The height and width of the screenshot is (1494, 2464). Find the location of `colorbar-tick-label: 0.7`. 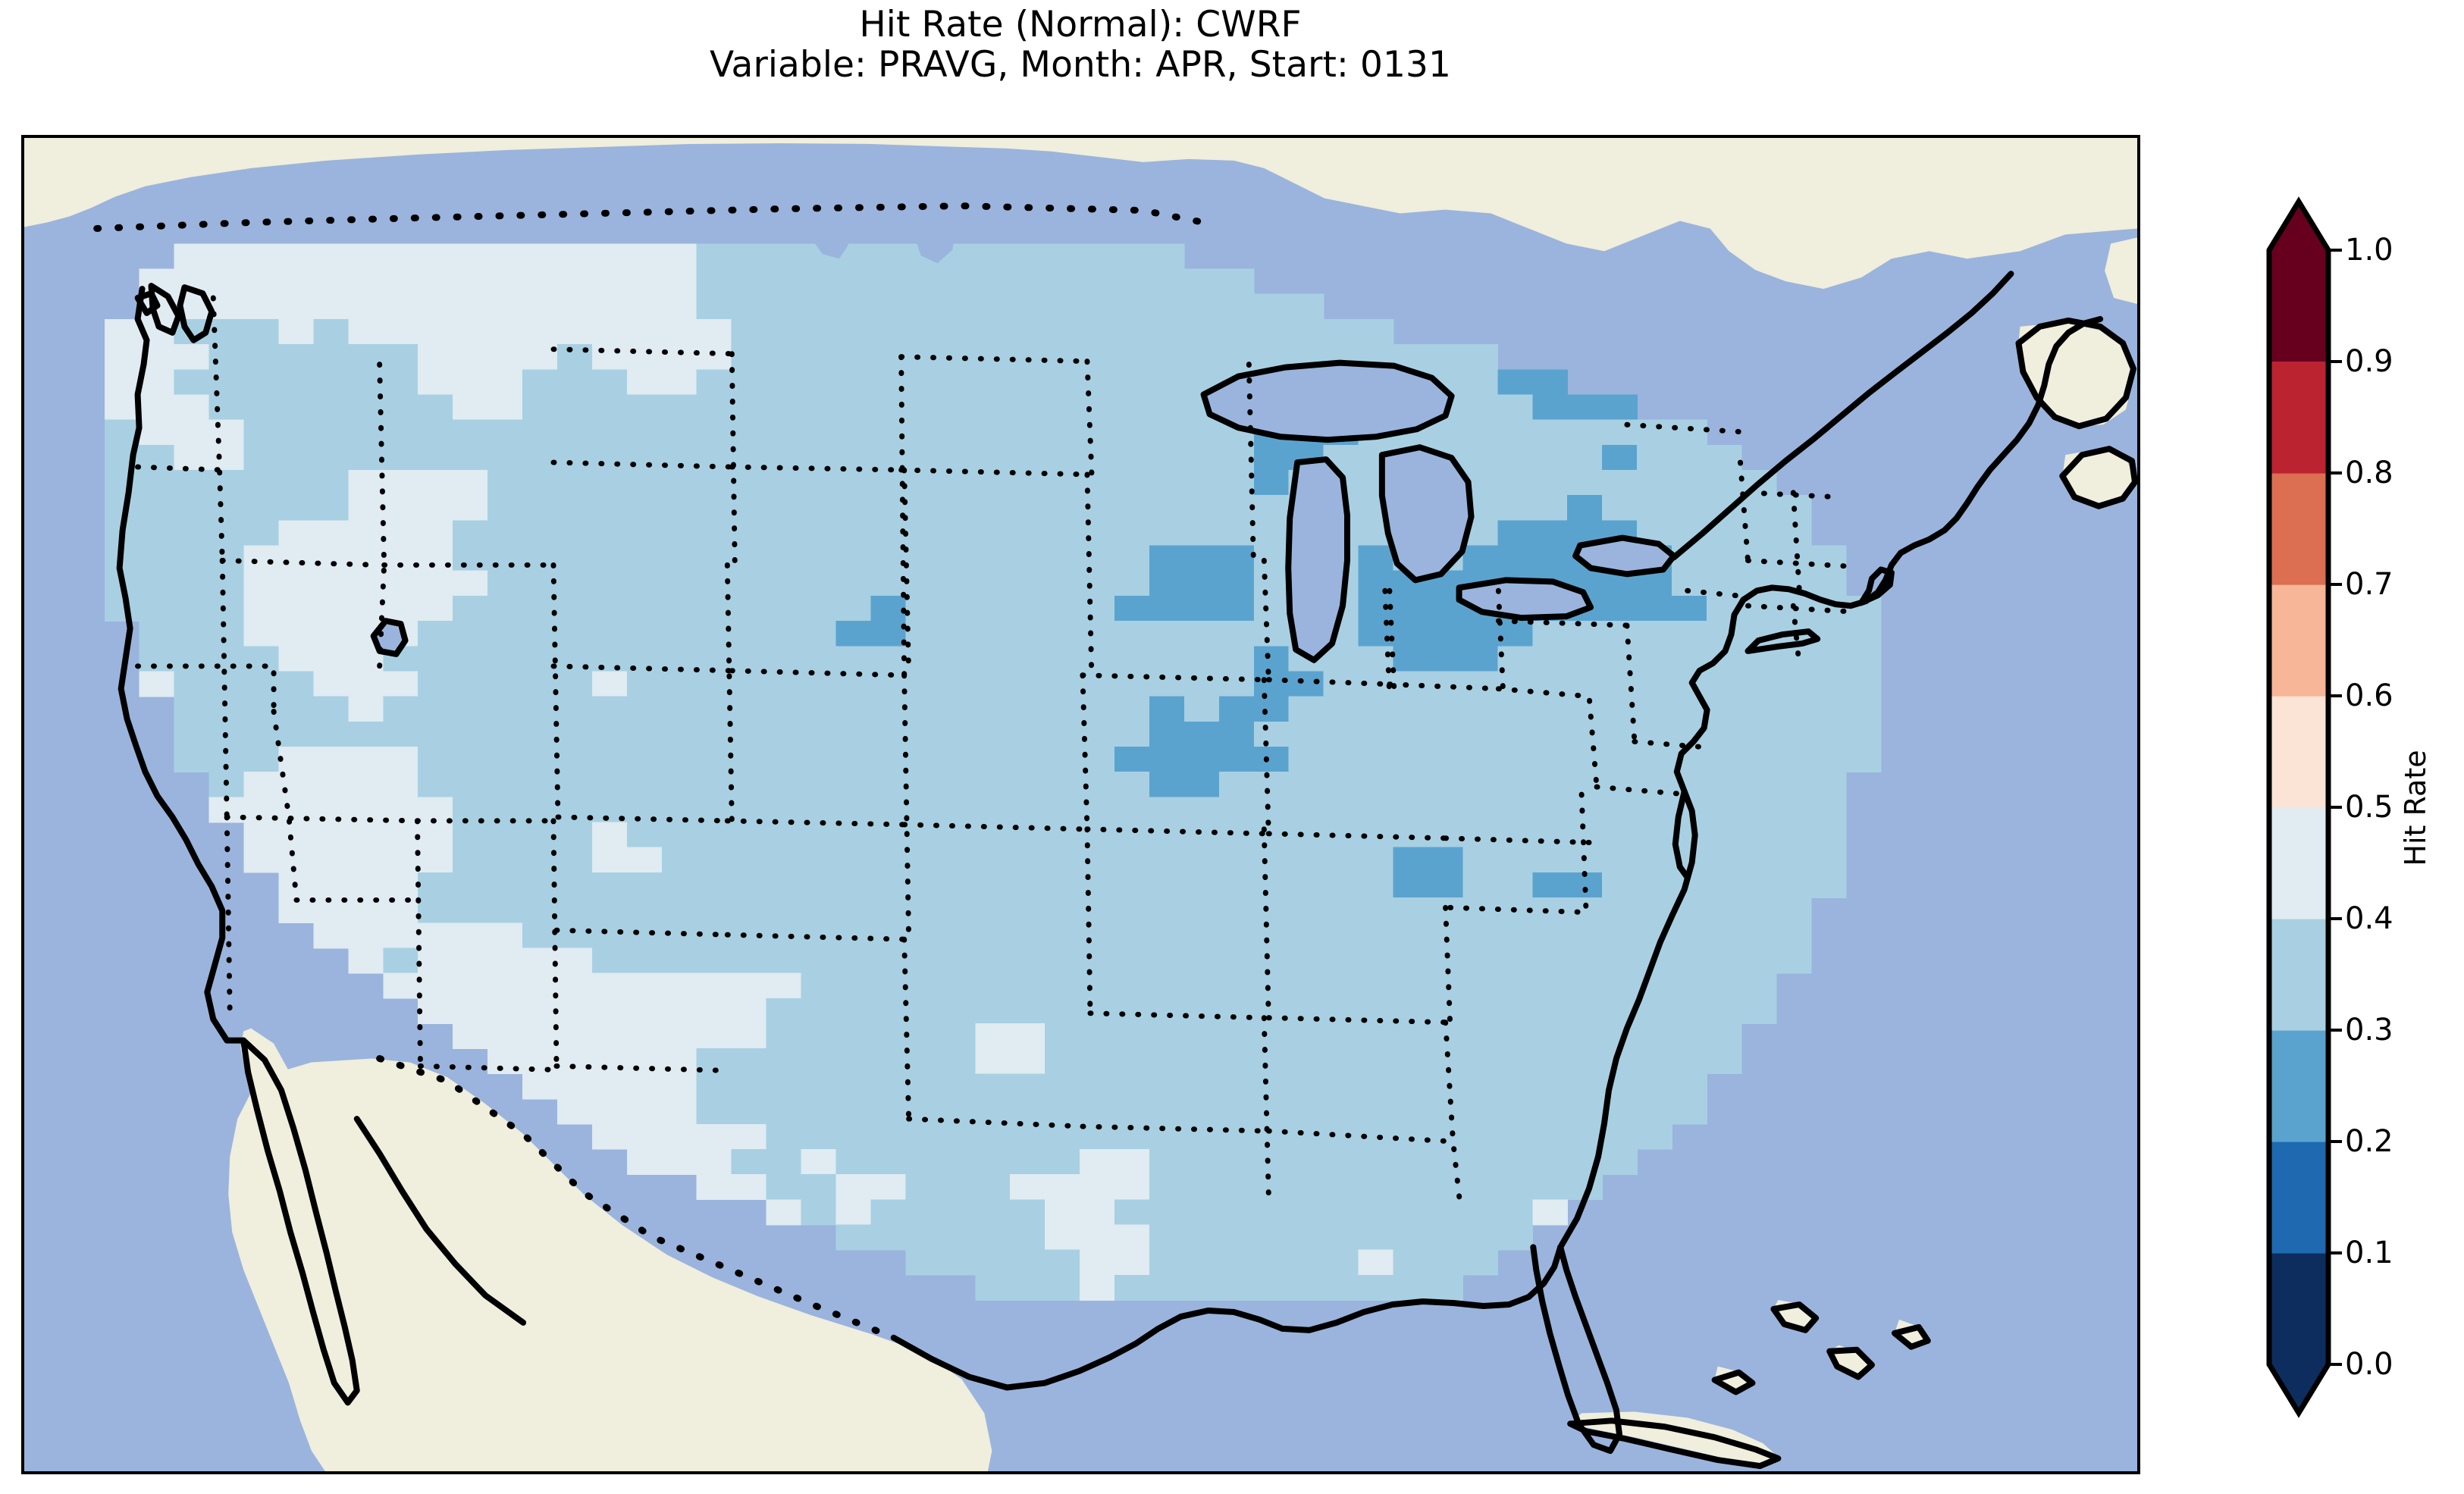

colorbar-tick-label: 0.7 is located at coordinates (2369, 584).